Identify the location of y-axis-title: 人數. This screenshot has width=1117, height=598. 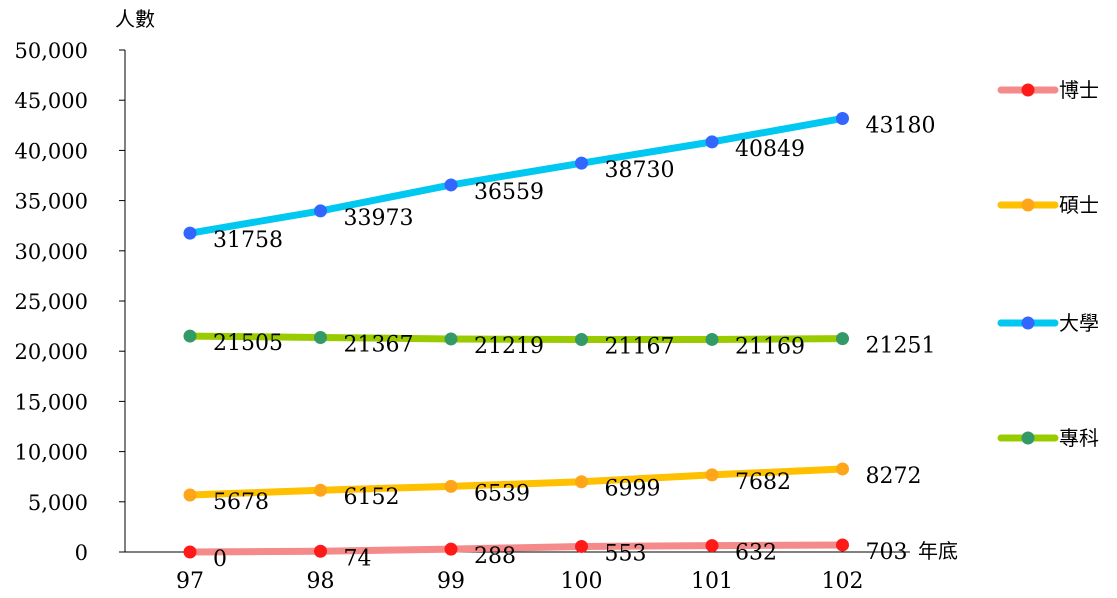
(135, 19).